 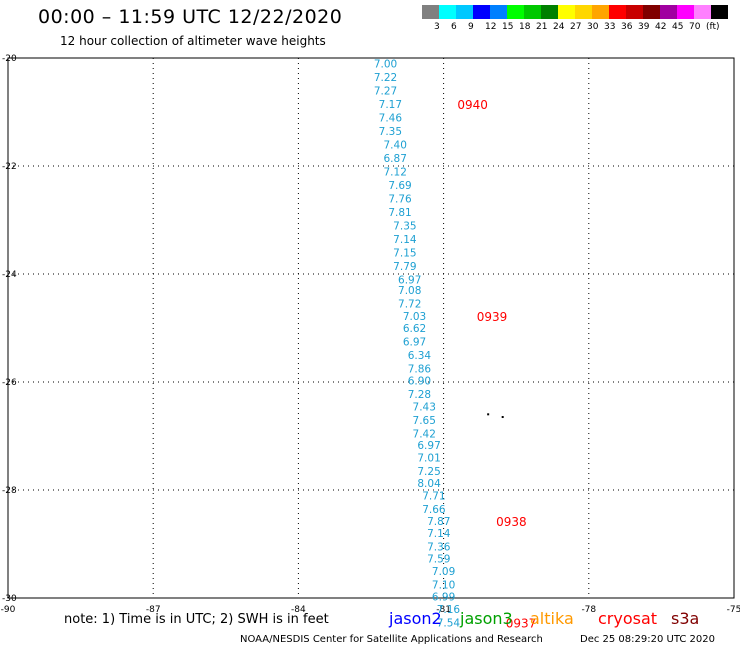 What do you see at coordinates (472, 105) in the screenshot?
I see `pass-time-label: 0940` at bounding box center [472, 105].